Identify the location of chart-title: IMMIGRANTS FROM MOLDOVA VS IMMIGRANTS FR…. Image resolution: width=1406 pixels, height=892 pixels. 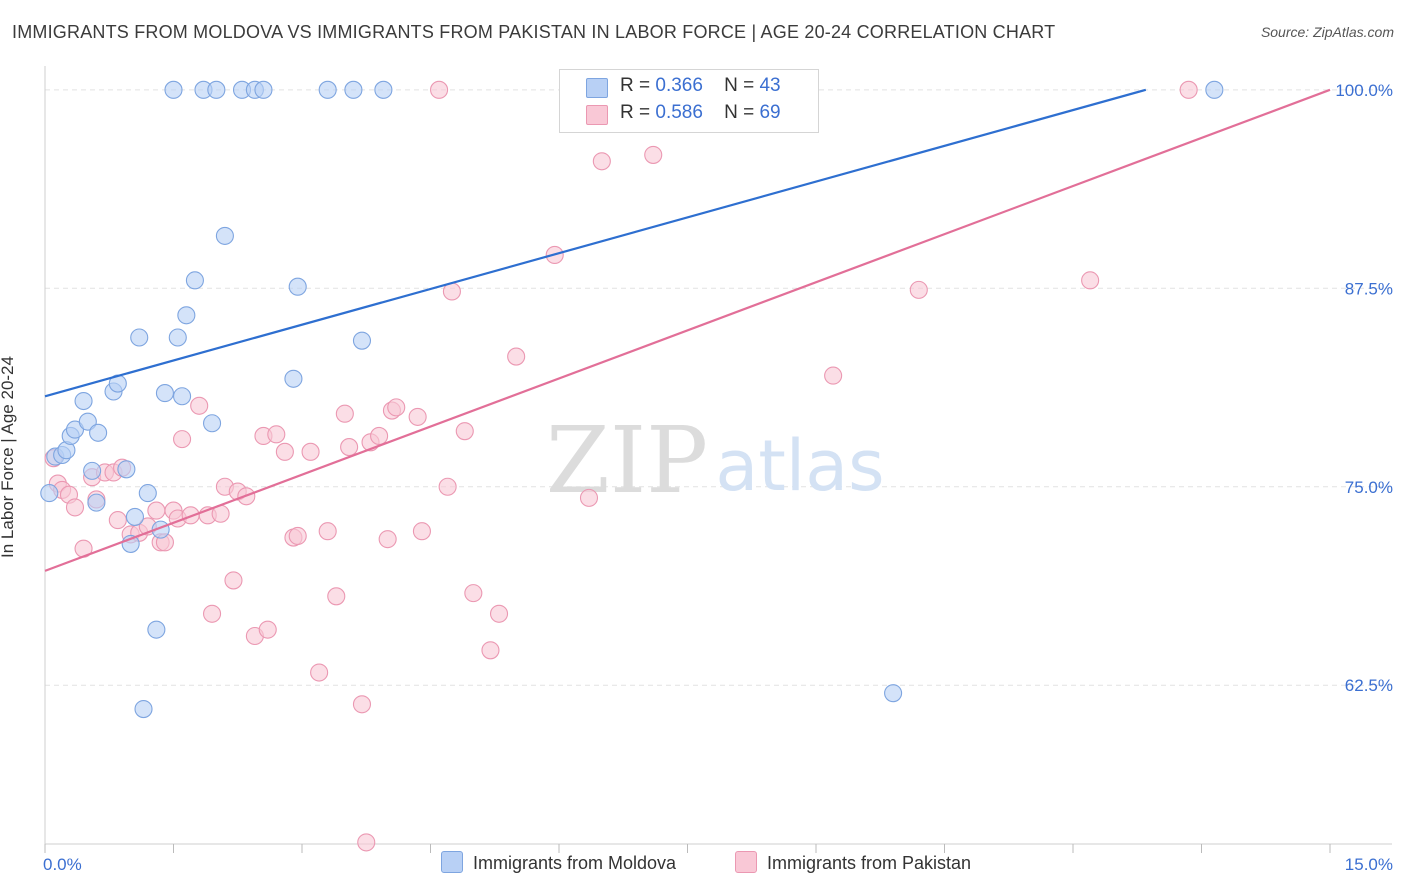
(534, 32).